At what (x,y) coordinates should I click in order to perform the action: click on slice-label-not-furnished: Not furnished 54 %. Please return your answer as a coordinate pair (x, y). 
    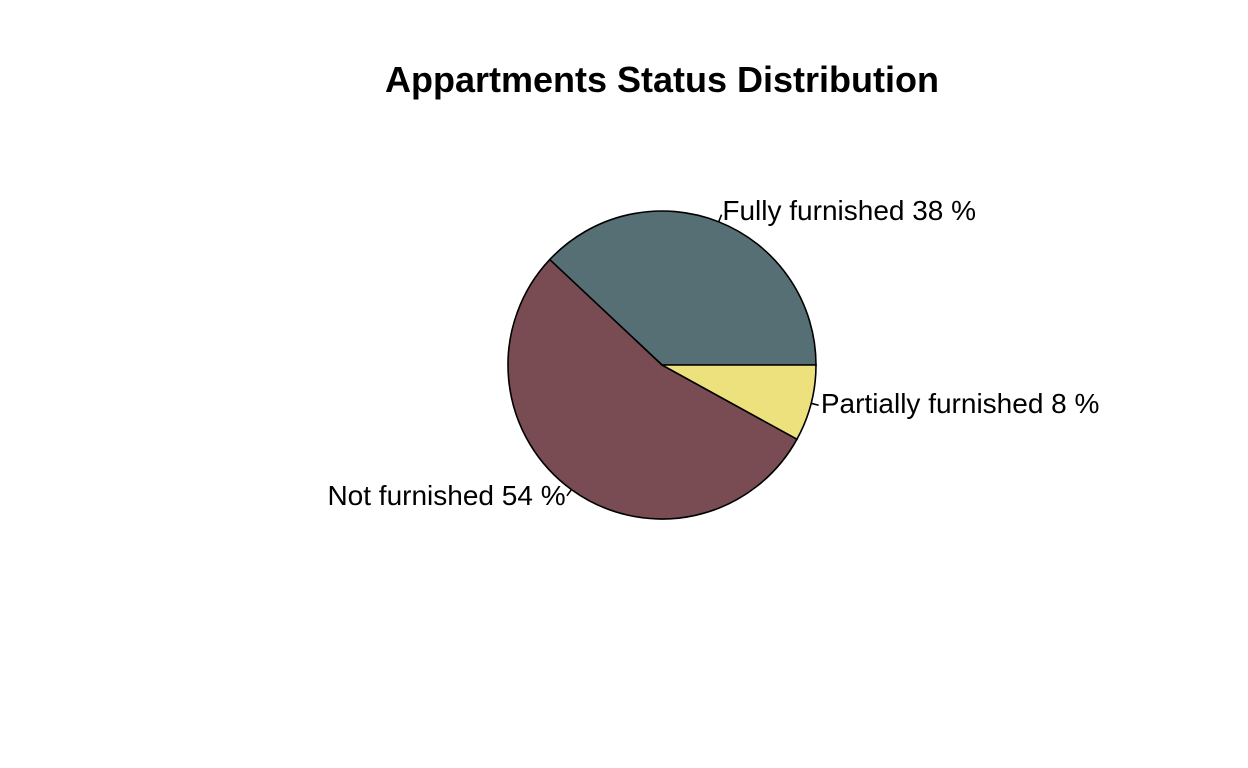
    Looking at the image, I should click on (446, 495).